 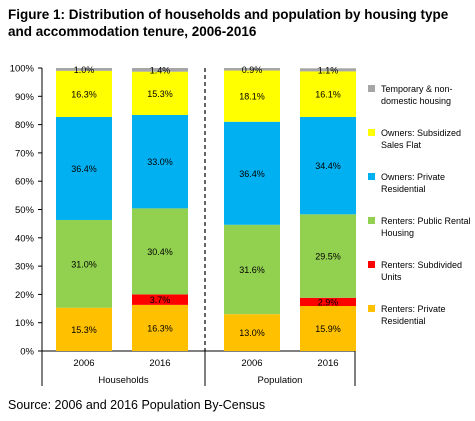 What do you see at coordinates (25, 125) in the screenshot?
I see `y-tick-label: 80%` at bounding box center [25, 125].